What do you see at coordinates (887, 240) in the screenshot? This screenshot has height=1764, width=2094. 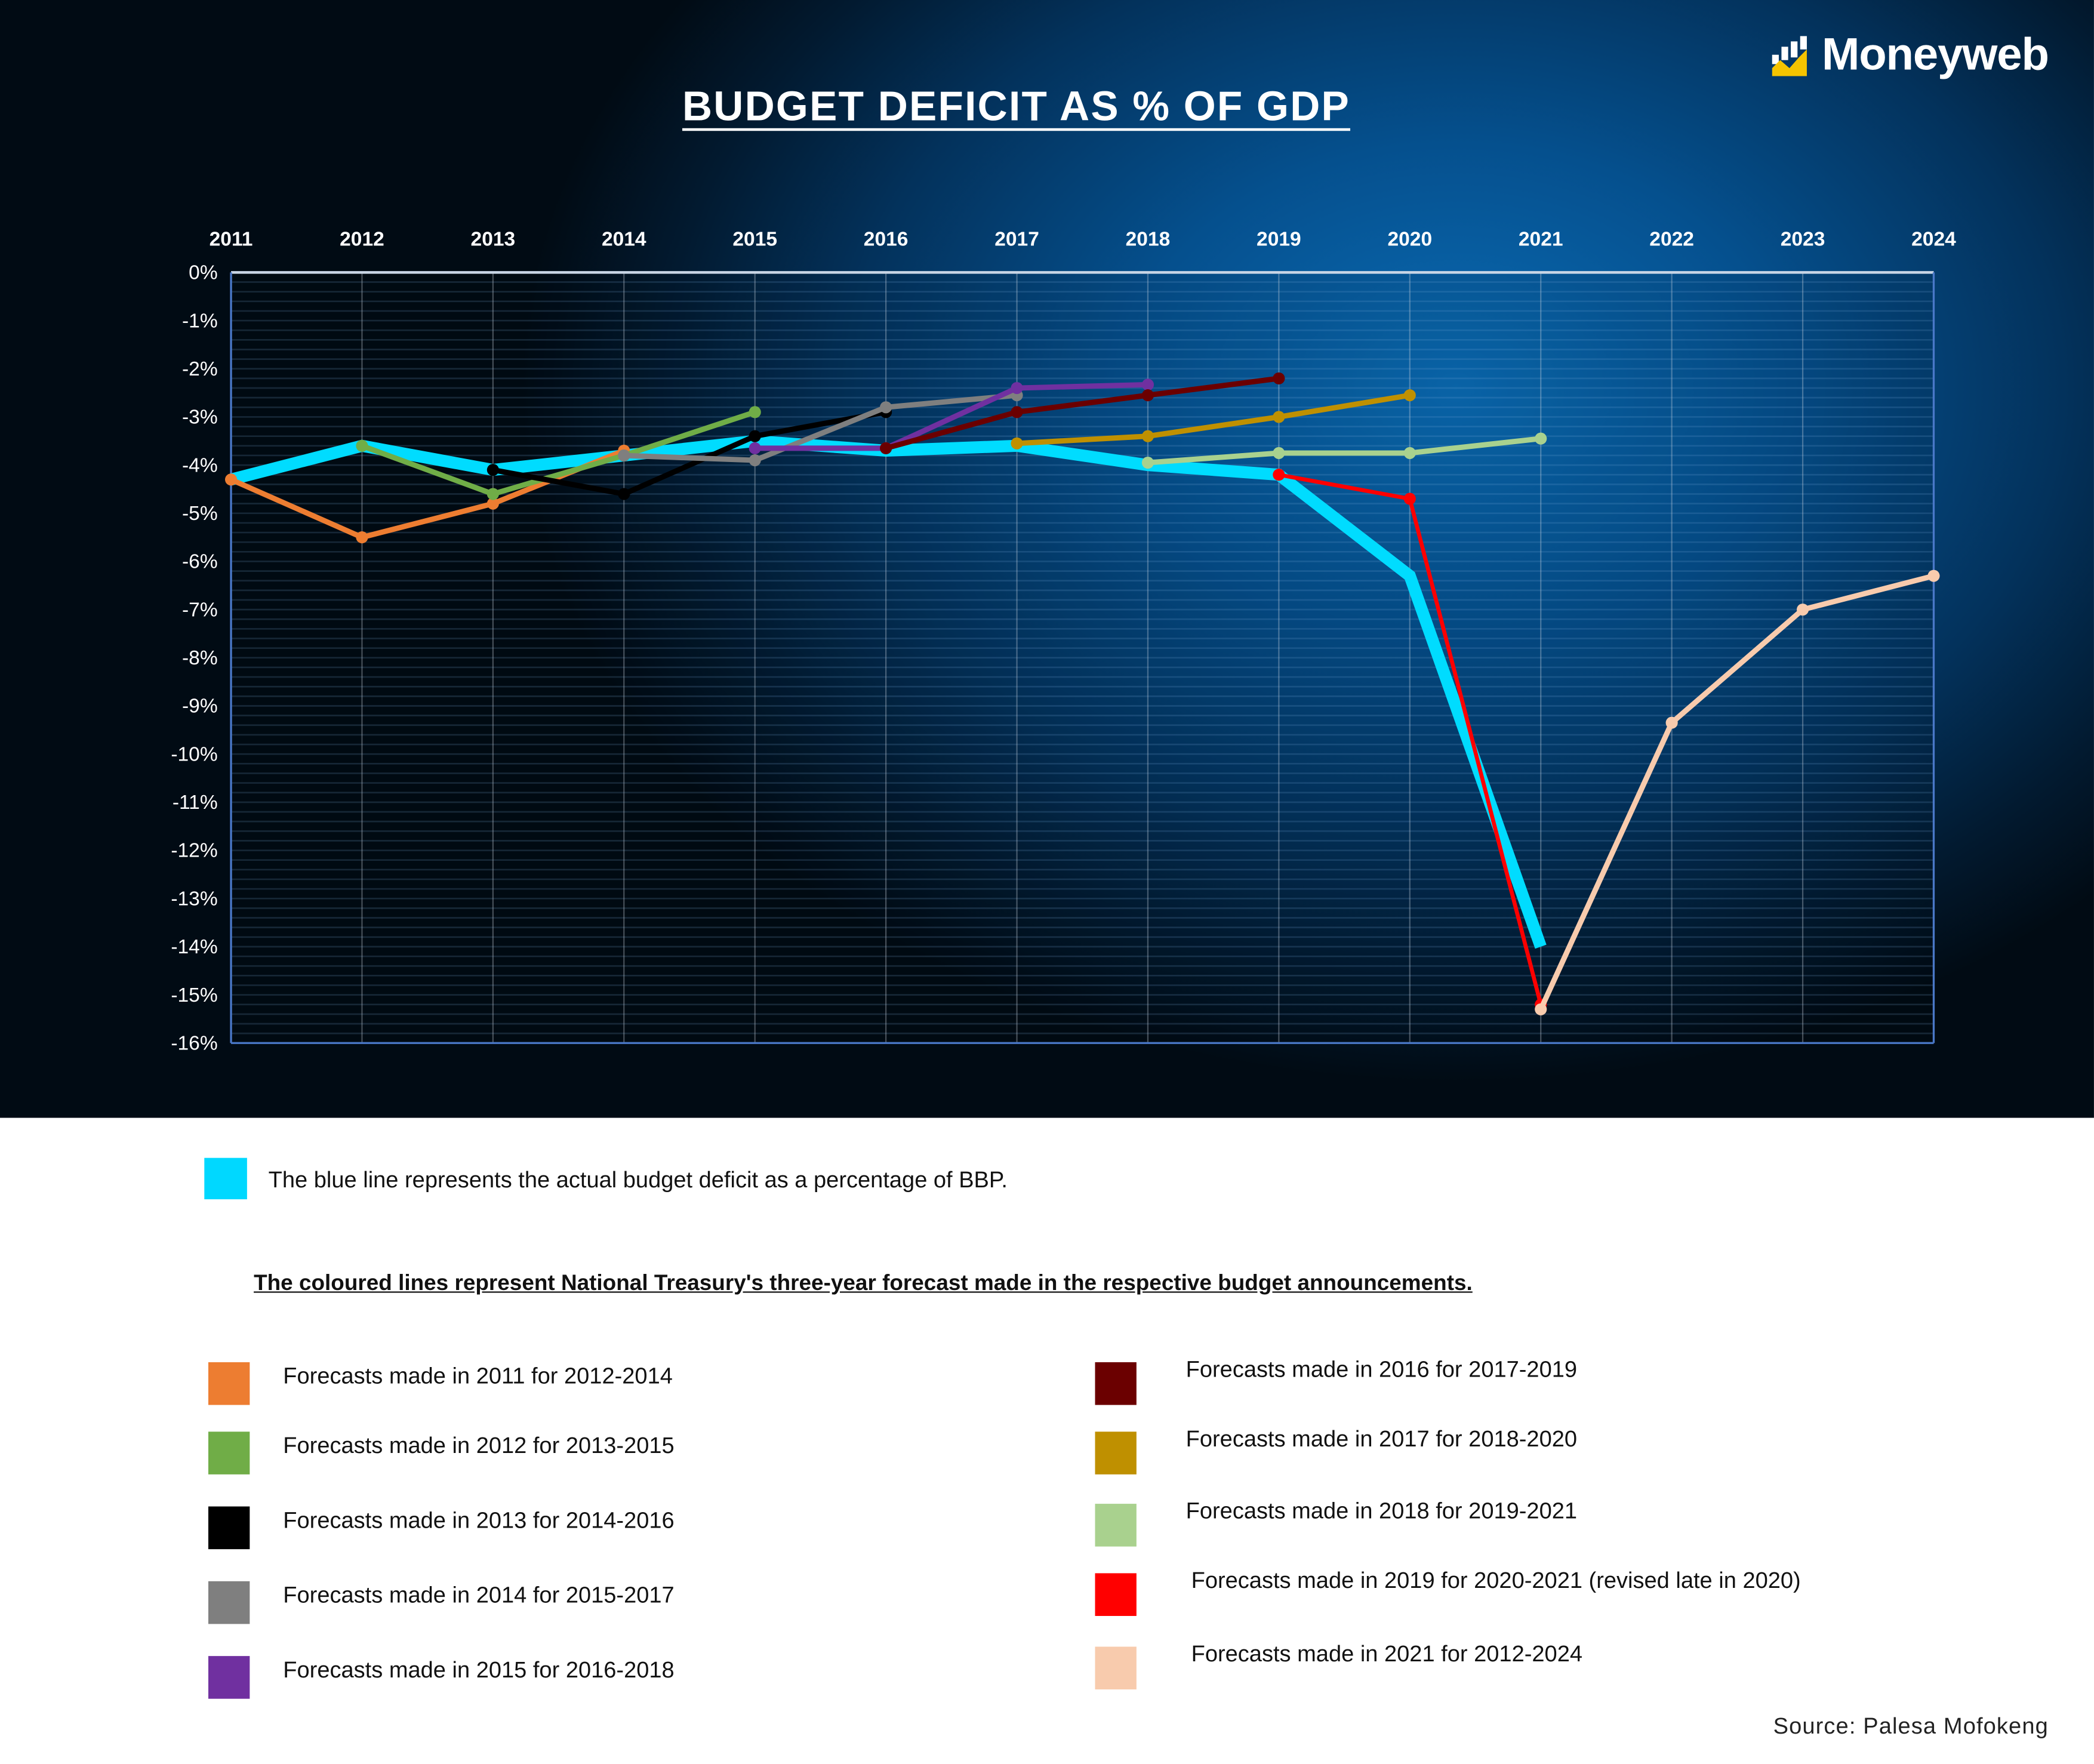 I see `x-tick-label: 2016` at bounding box center [887, 240].